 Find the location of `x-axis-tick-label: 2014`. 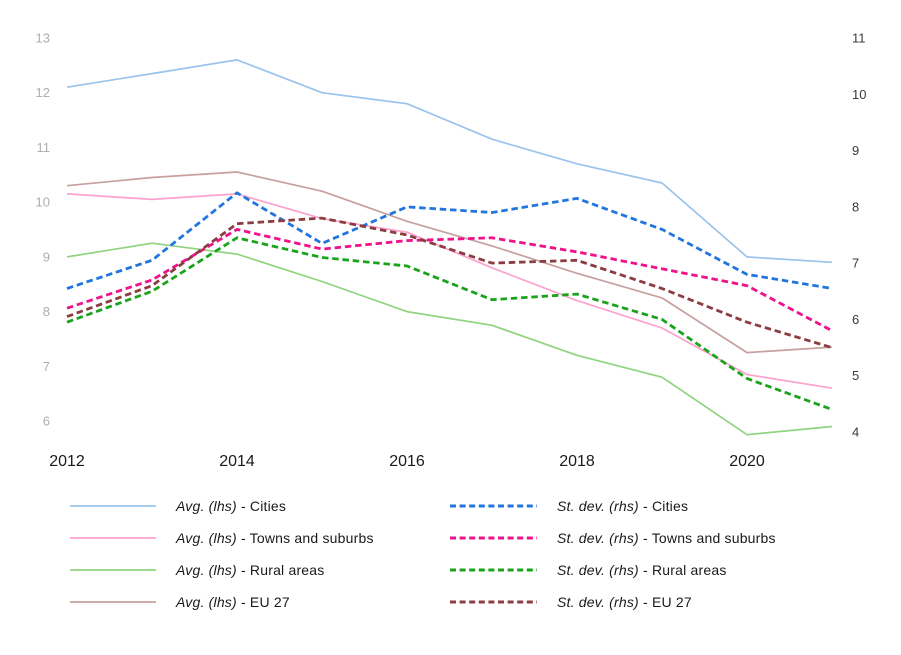

x-axis-tick-label: 2014 is located at coordinates (237, 461).